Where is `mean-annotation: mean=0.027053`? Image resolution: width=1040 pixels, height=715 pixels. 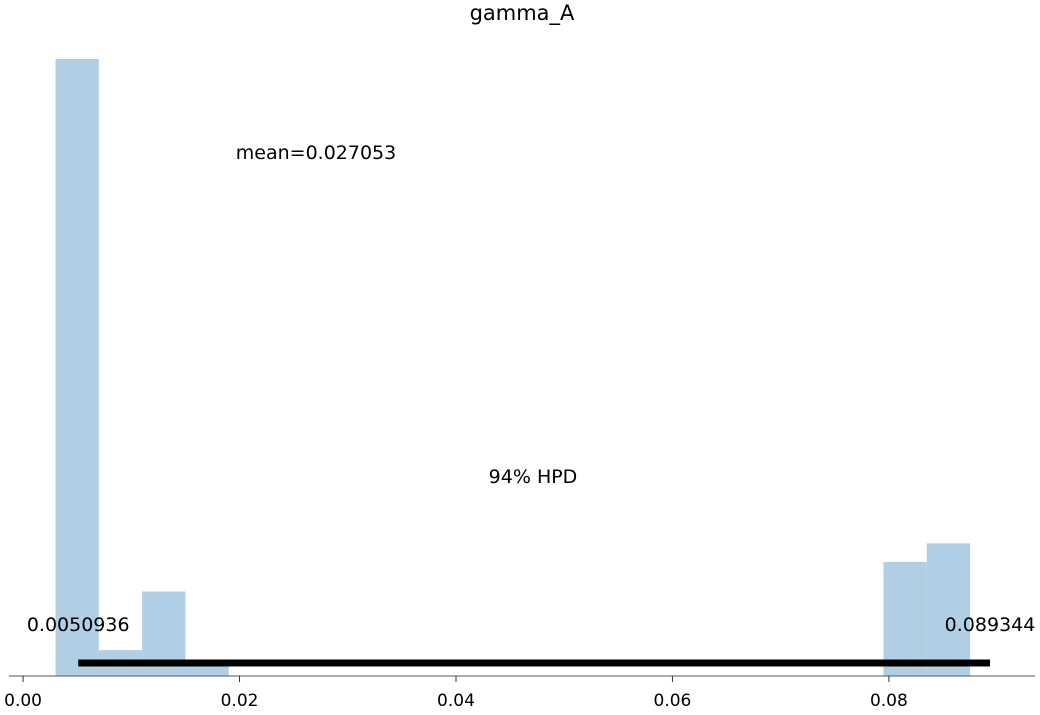 mean-annotation: mean=0.027053 is located at coordinates (316, 153).